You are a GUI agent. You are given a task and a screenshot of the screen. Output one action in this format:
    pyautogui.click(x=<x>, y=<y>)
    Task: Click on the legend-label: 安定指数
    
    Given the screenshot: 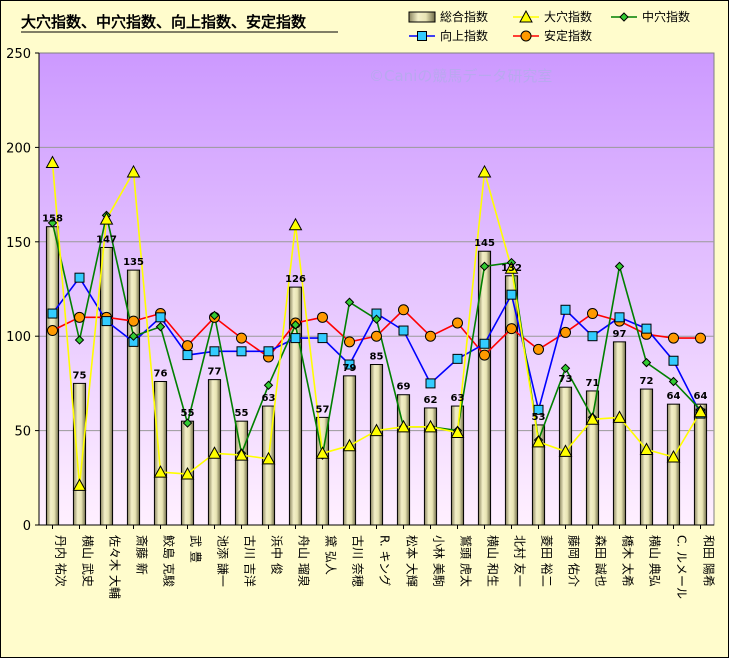 What is the action you would take?
    pyautogui.click(x=568, y=35)
    